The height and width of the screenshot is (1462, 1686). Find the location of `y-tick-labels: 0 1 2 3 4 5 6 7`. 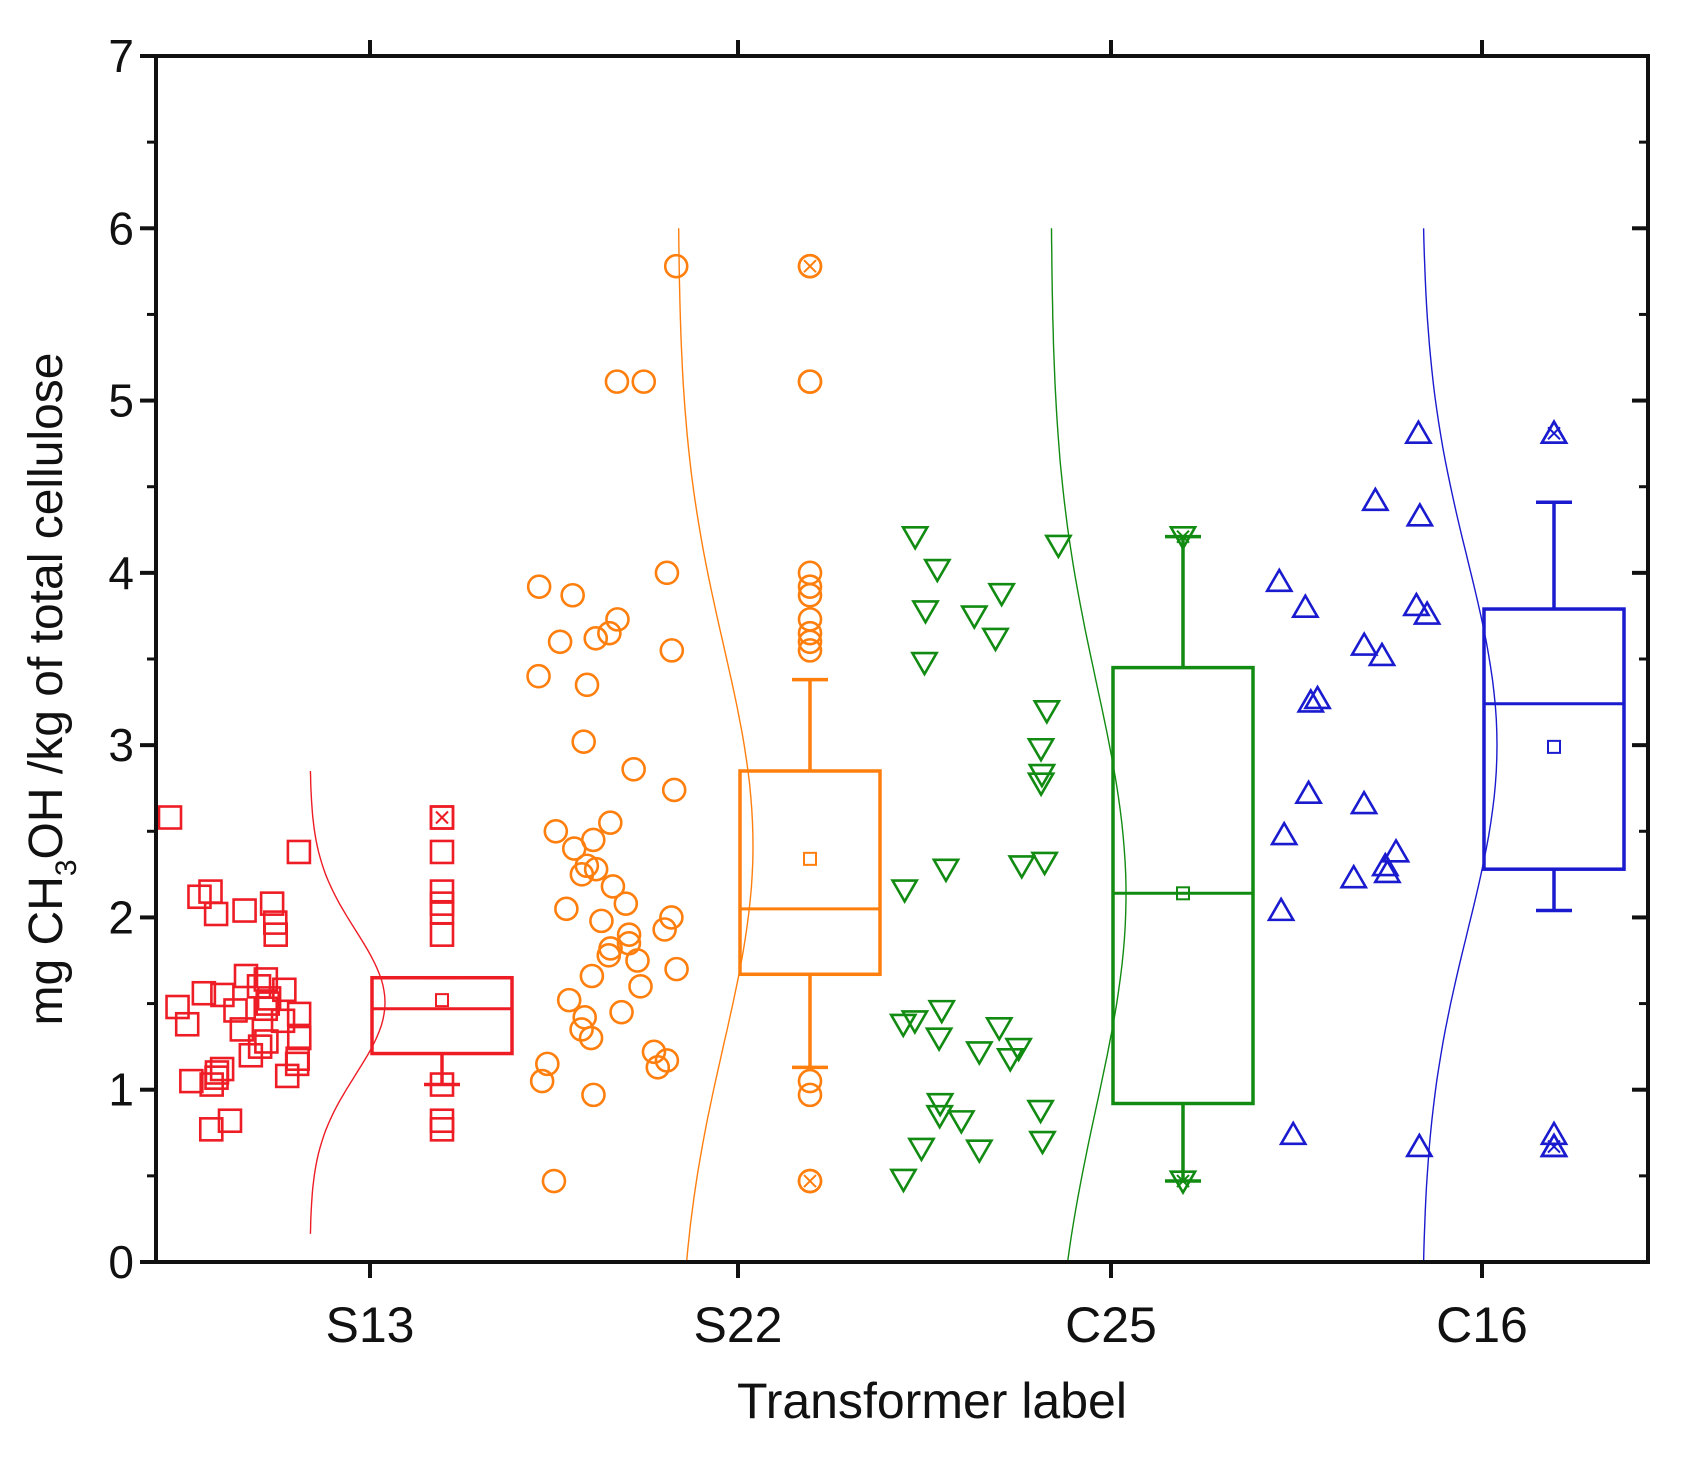

y-tick-labels: 0 1 2 3 4 5 6 7 is located at coordinates (121, 659).